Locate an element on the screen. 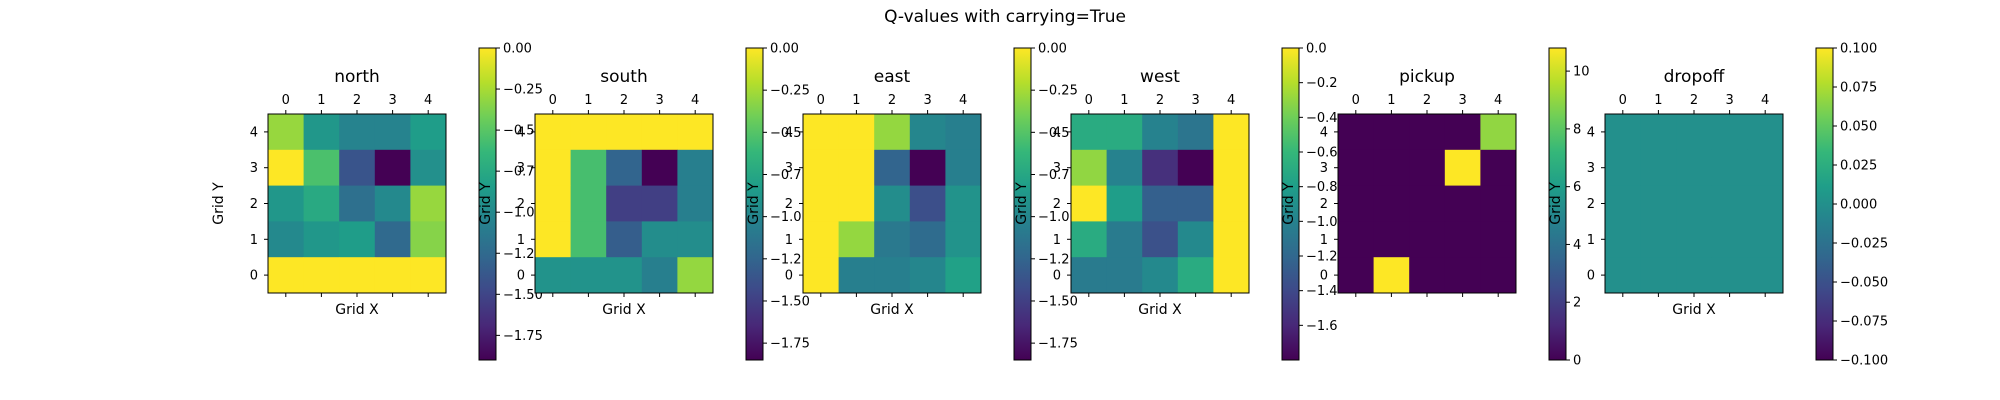 This screenshot has height=400, width=2000. panel-title: pickup is located at coordinates (1427, 77).